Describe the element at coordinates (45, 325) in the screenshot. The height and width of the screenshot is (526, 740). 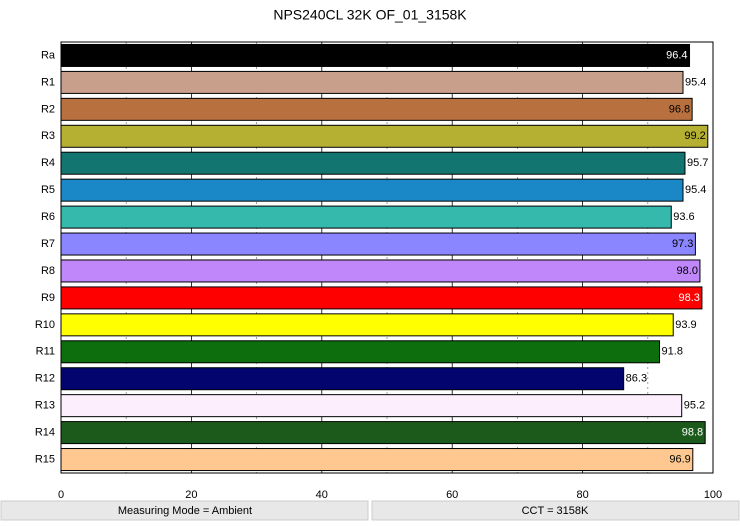
I see `y-tick-label: R10` at that location.